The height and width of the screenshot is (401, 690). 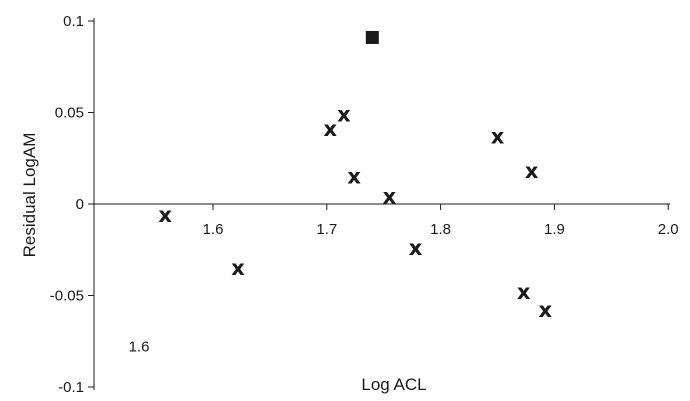 What do you see at coordinates (80, 204) in the screenshot?
I see `y-tick-label: 0` at bounding box center [80, 204].